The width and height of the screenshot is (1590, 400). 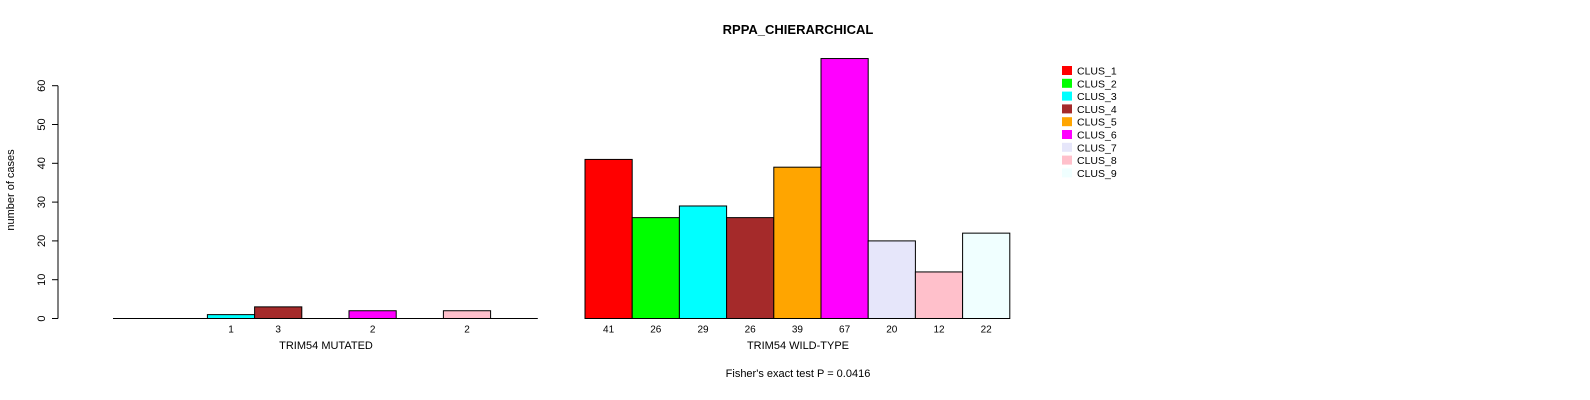 What do you see at coordinates (325, 321) in the screenshot?
I see `group-trim54-mutated: 1 3 2 2` at bounding box center [325, 321].